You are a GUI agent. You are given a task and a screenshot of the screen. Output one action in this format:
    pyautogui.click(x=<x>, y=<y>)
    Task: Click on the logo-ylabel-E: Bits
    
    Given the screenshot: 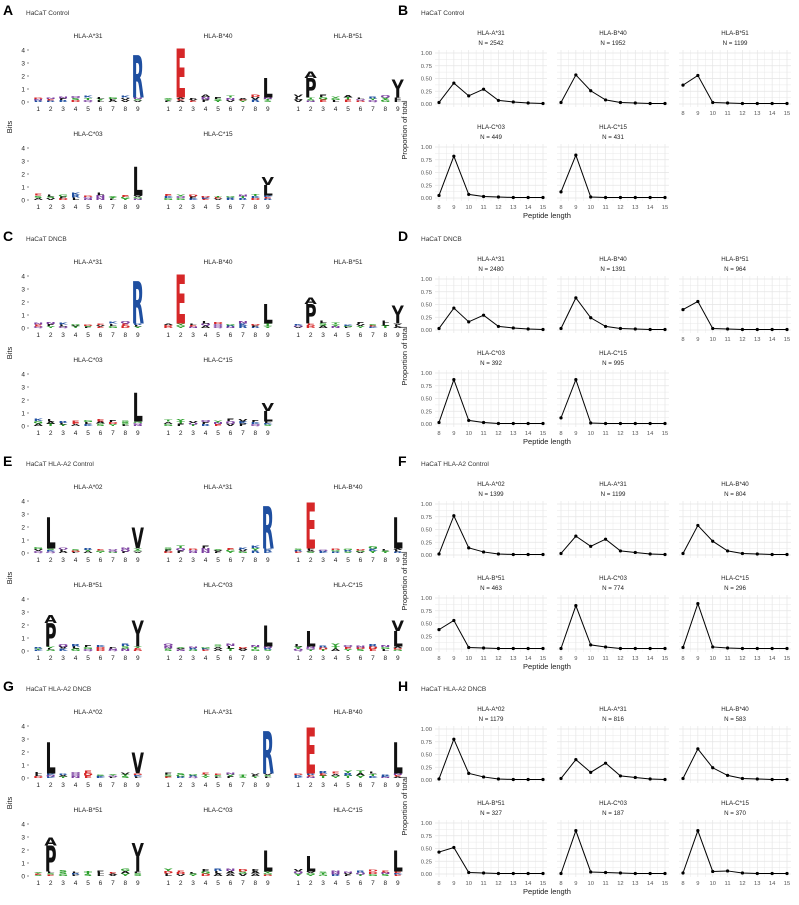 What is the action you would take?
    pyautogui.click(x=9, y=578)
    